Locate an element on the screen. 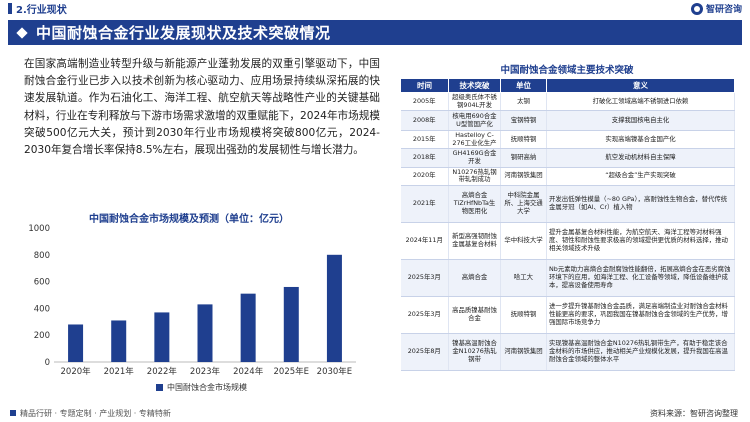 The width and height of the screenshot is (750, 422). top-bar: 2.行业现状 智研咨询 is located at coordinates (375, 8).